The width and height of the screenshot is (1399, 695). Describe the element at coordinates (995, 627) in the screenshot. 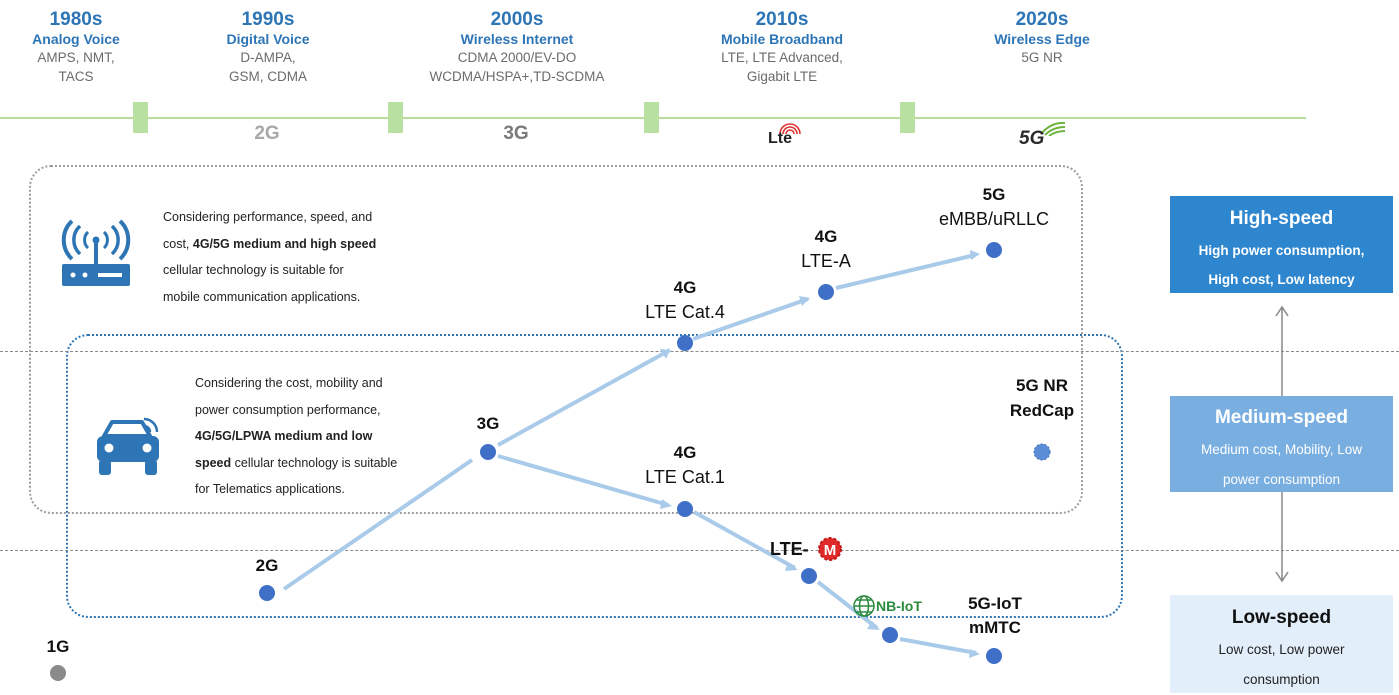

I see `label-name: mMTC` at that location.